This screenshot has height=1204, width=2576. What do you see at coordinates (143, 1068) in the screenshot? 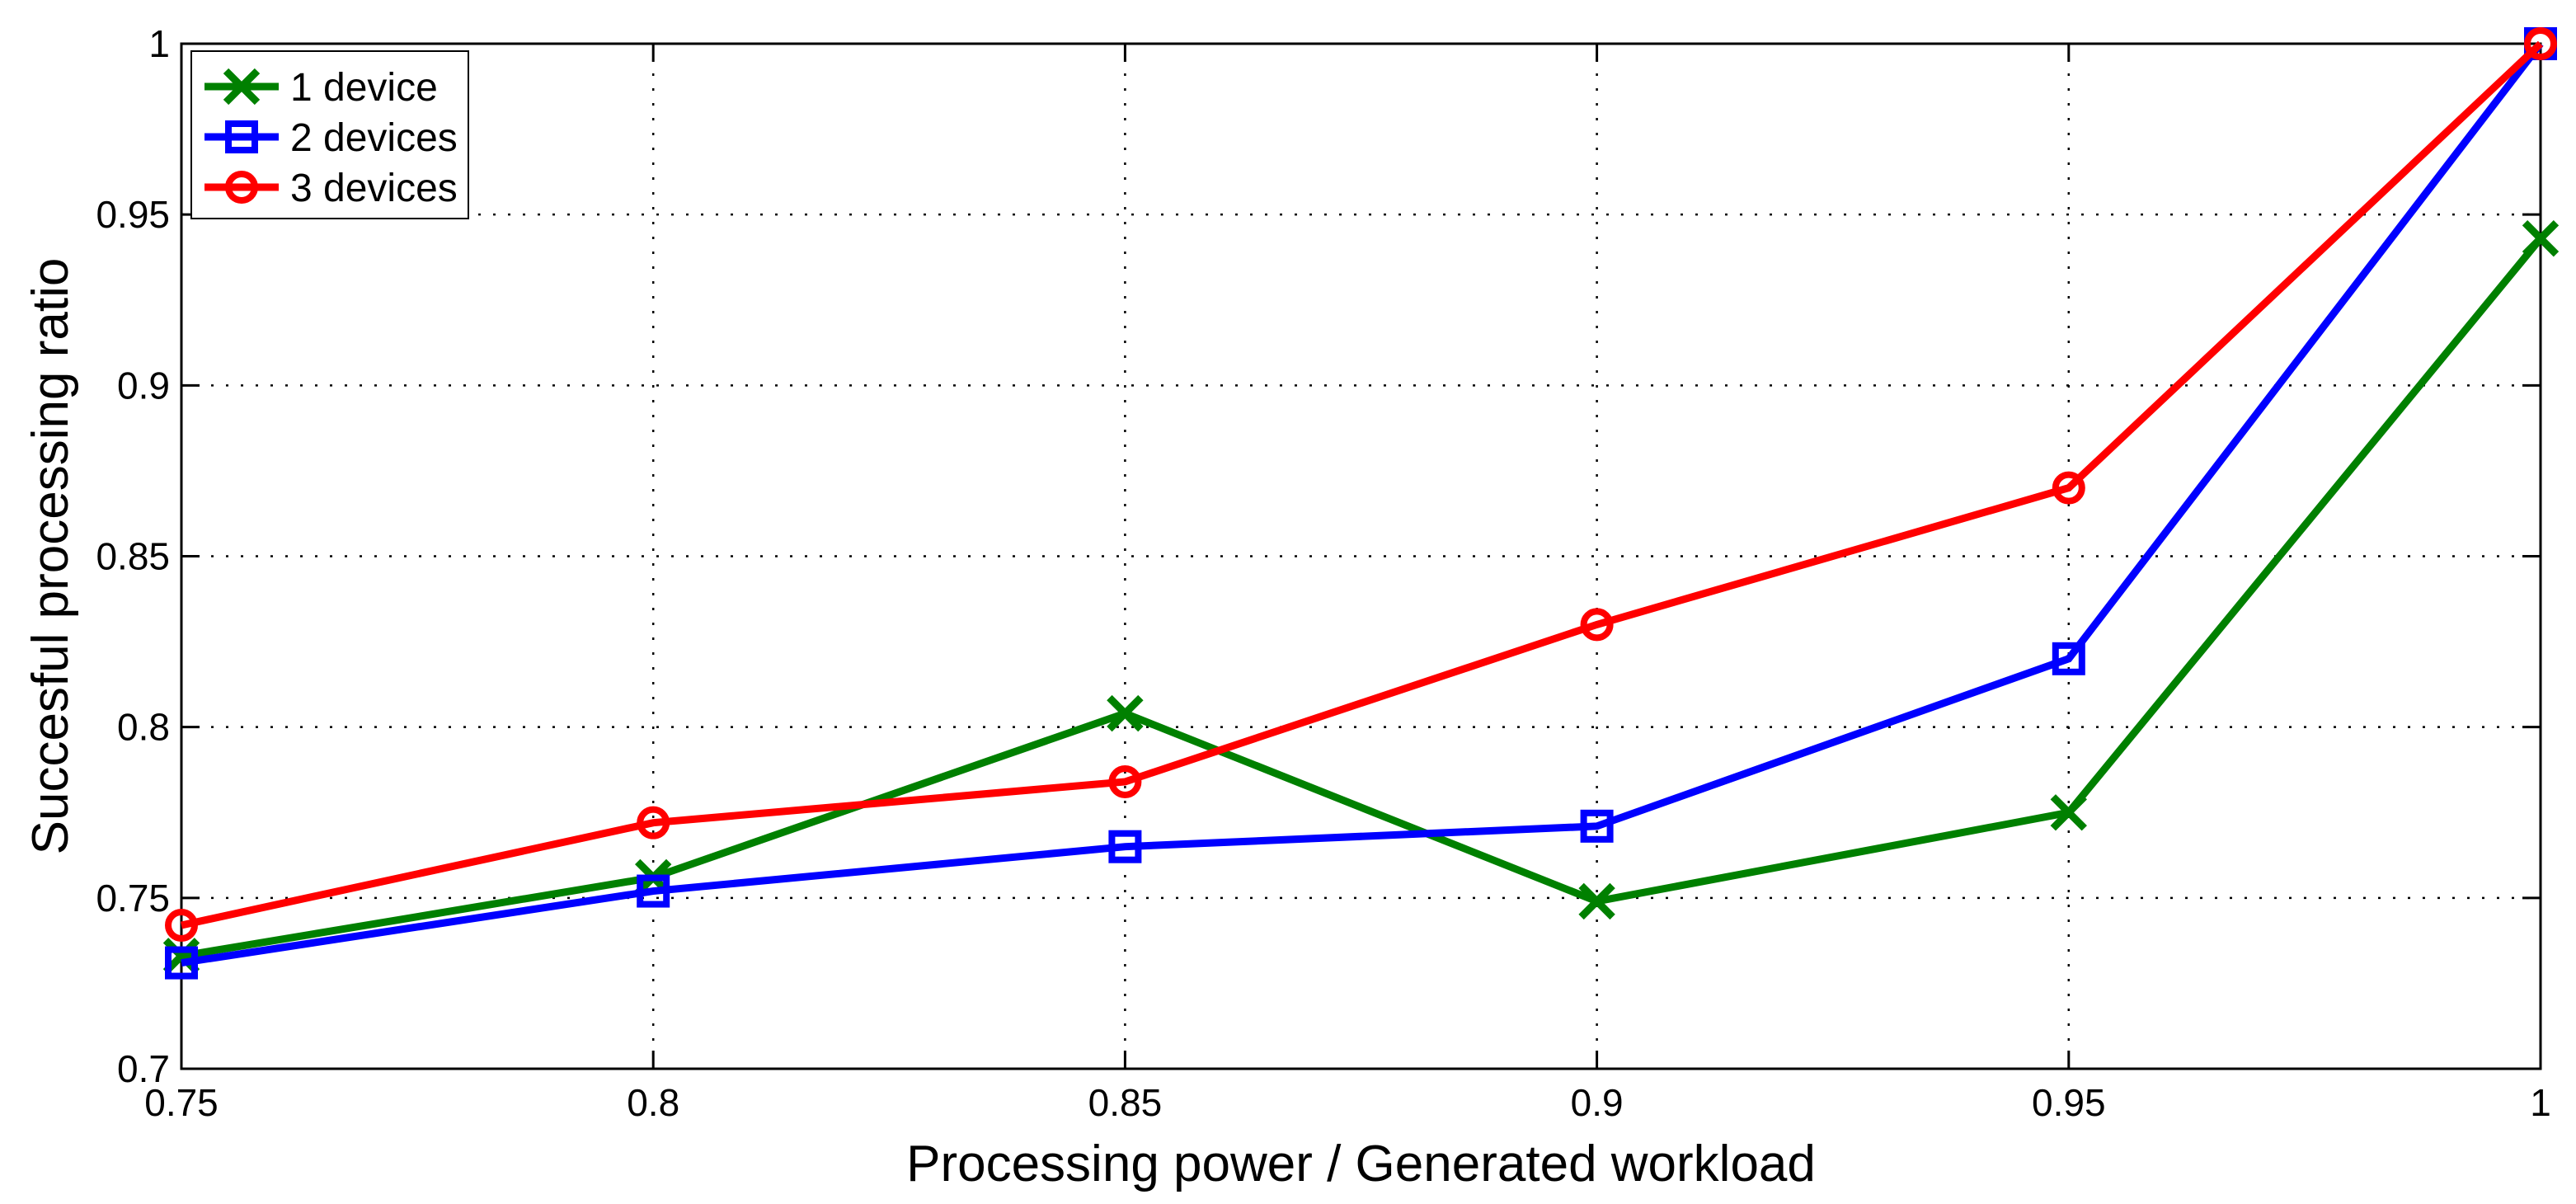
I see `y-tick-label: 0.7` at bounding box center [143, 1068].